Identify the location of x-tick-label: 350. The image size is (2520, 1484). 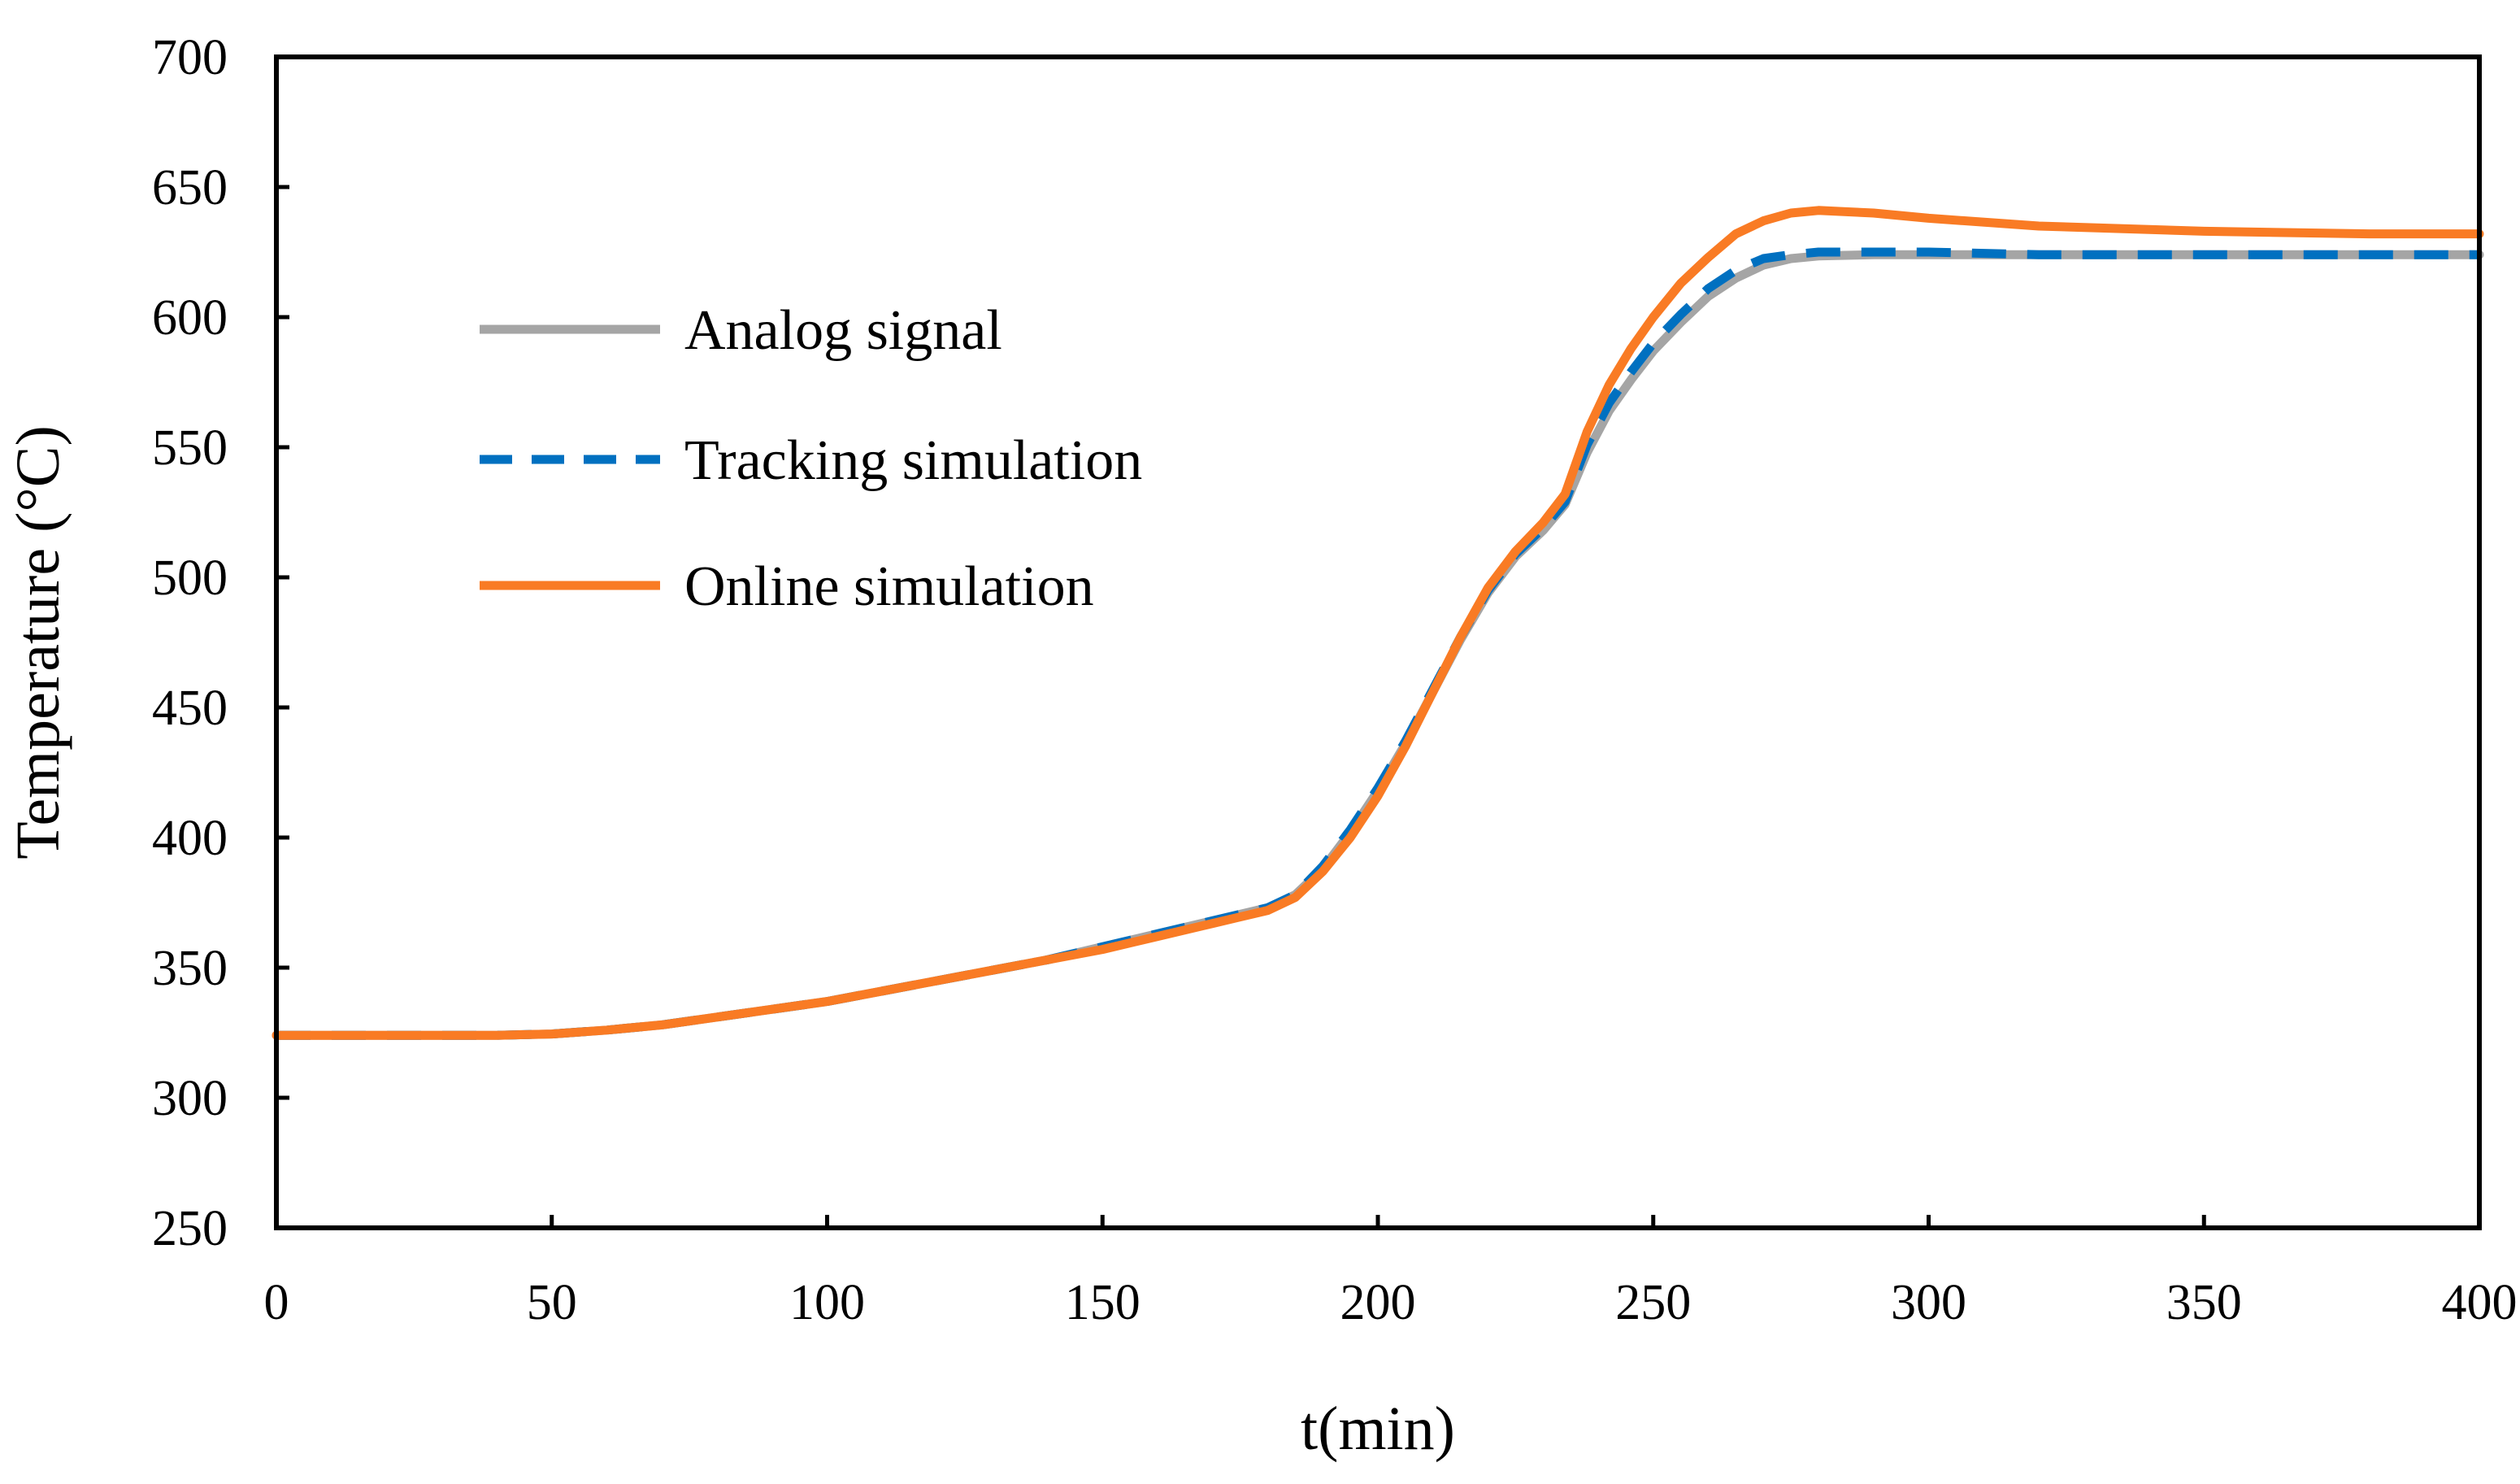
(2204, 1302).